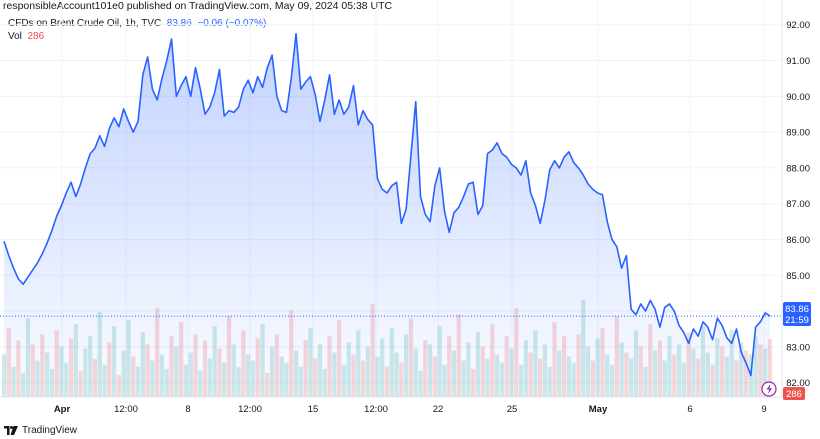  What do you see at coordinates (15, 36) in the screenshot?
I see `volume-legend-label: Vol` at bounding box center [15, 36].